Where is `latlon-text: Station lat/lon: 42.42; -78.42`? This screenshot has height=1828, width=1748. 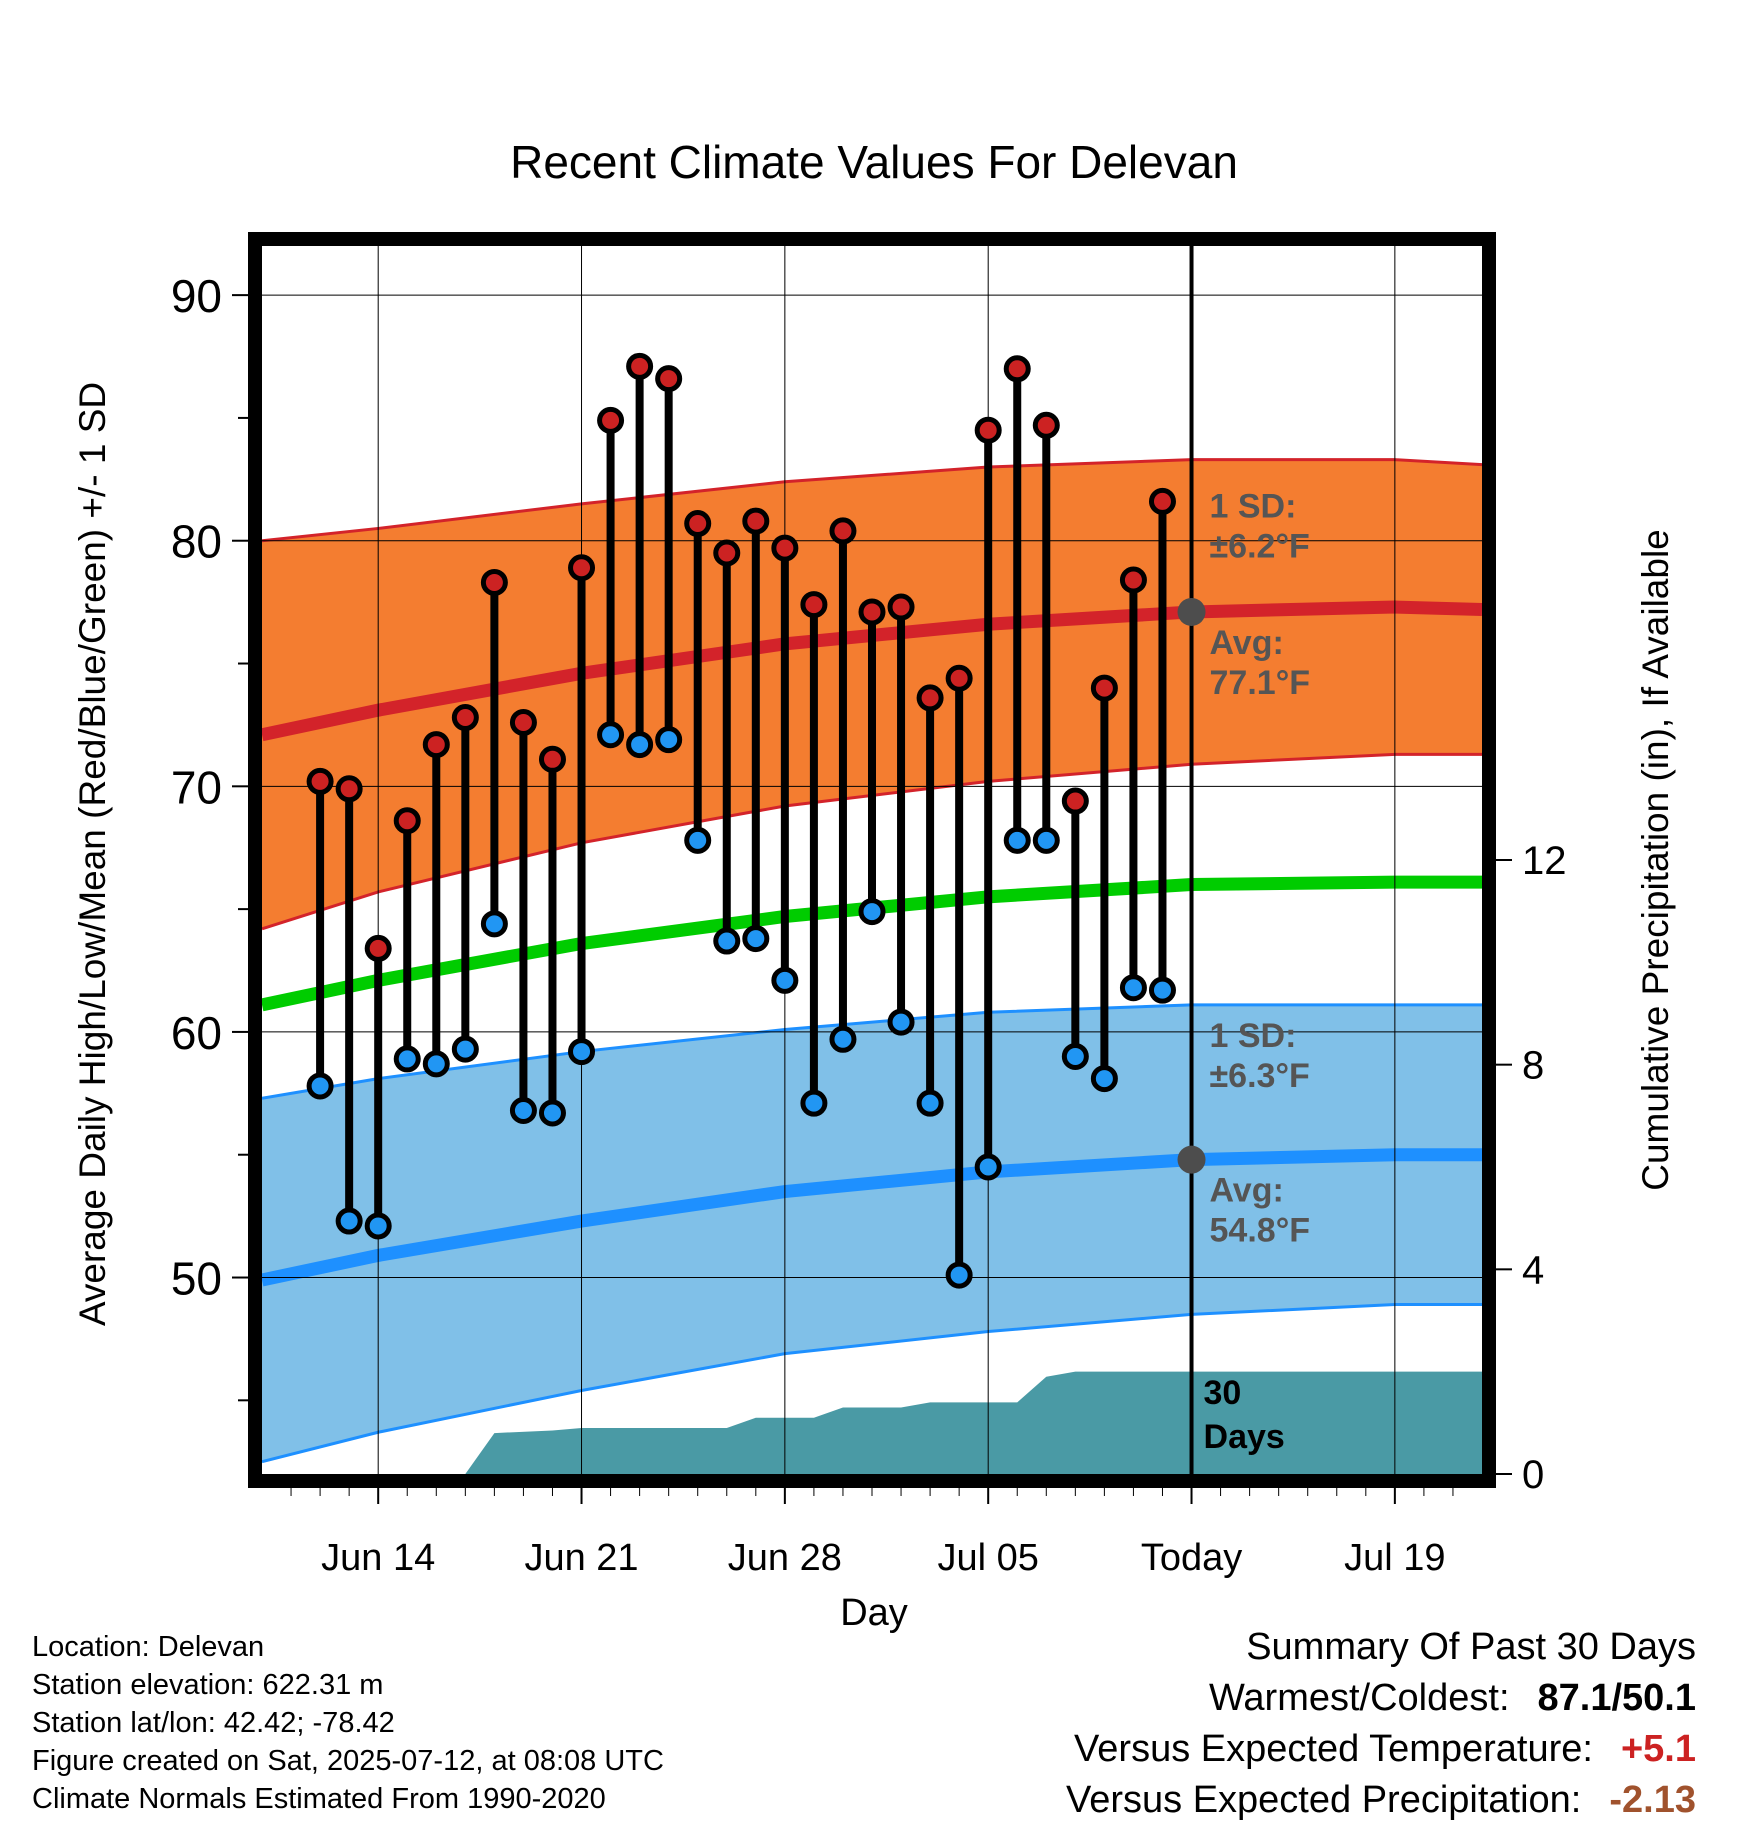 latlon-text: Station lat/lon: 42.42; -78.42 is located at coordinates (213, 1723).